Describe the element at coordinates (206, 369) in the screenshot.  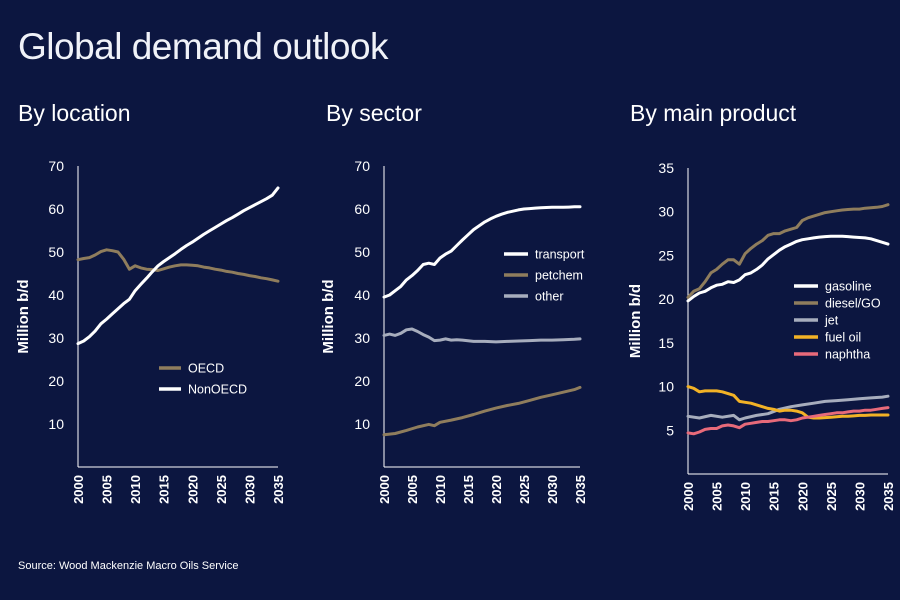
I see `legend-label-oecd: OECD` at that location.